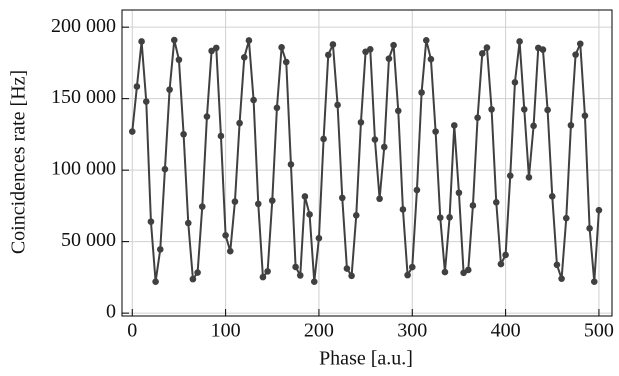  I want to click on x-tick-label: 400, so click(506, 331).